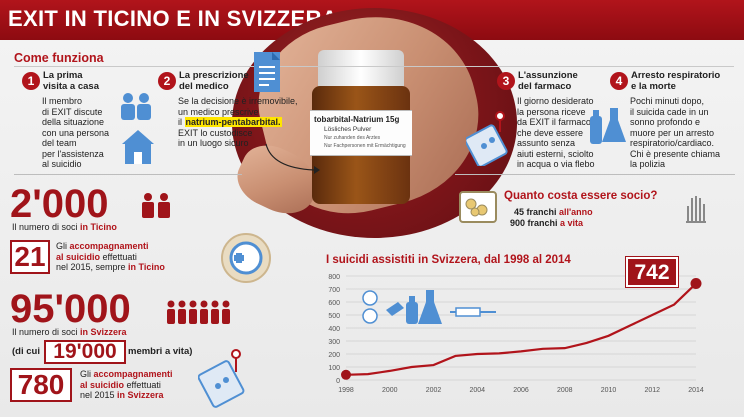  What do you see at coordinates (477, 390) in the screenshot?
I see `x-tick-label: 2004` at bounding box center [477, 390].